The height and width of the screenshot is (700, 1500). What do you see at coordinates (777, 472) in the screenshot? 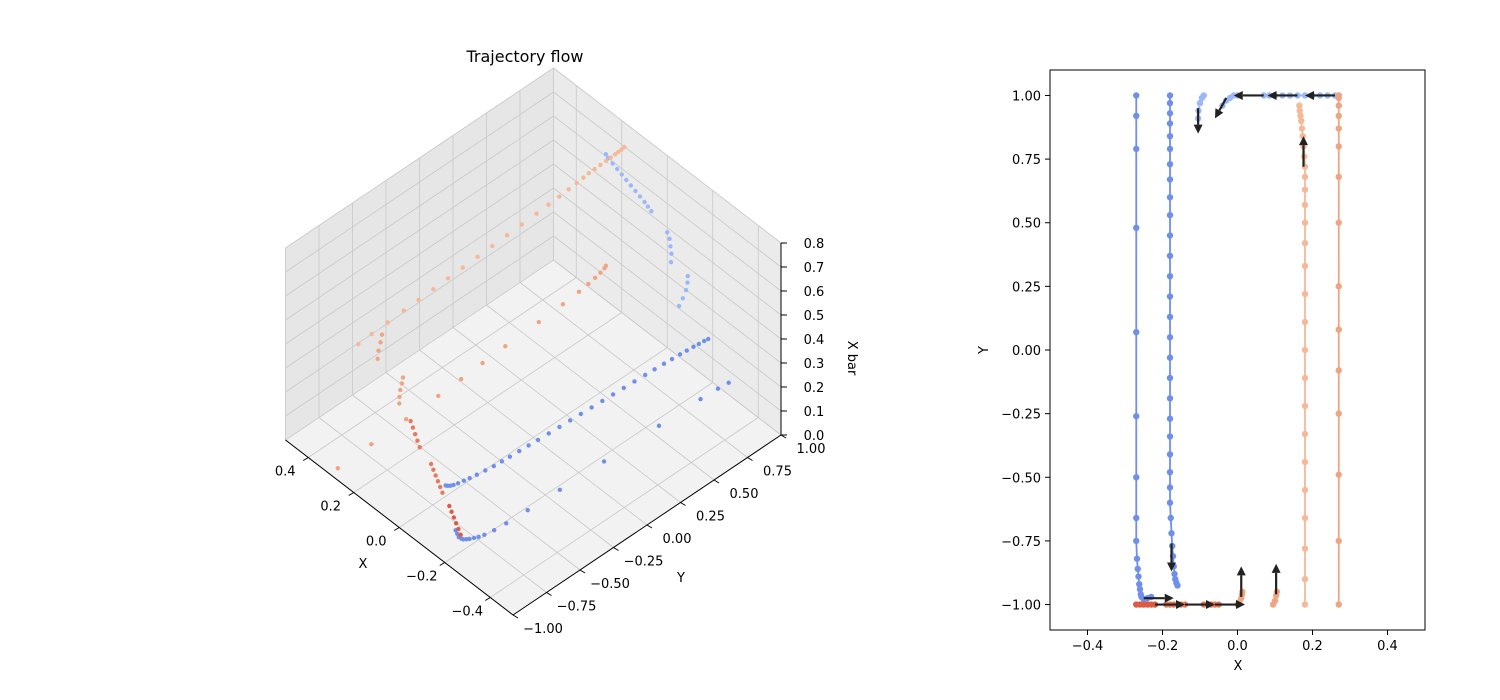
I see `y-tick-label: 0.75` at bounding box center [777, 472].